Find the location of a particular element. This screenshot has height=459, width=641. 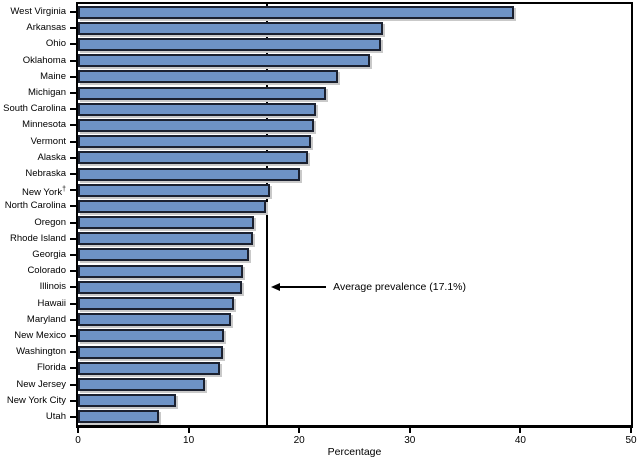

bar-maine is located at coordinates (208, 77).